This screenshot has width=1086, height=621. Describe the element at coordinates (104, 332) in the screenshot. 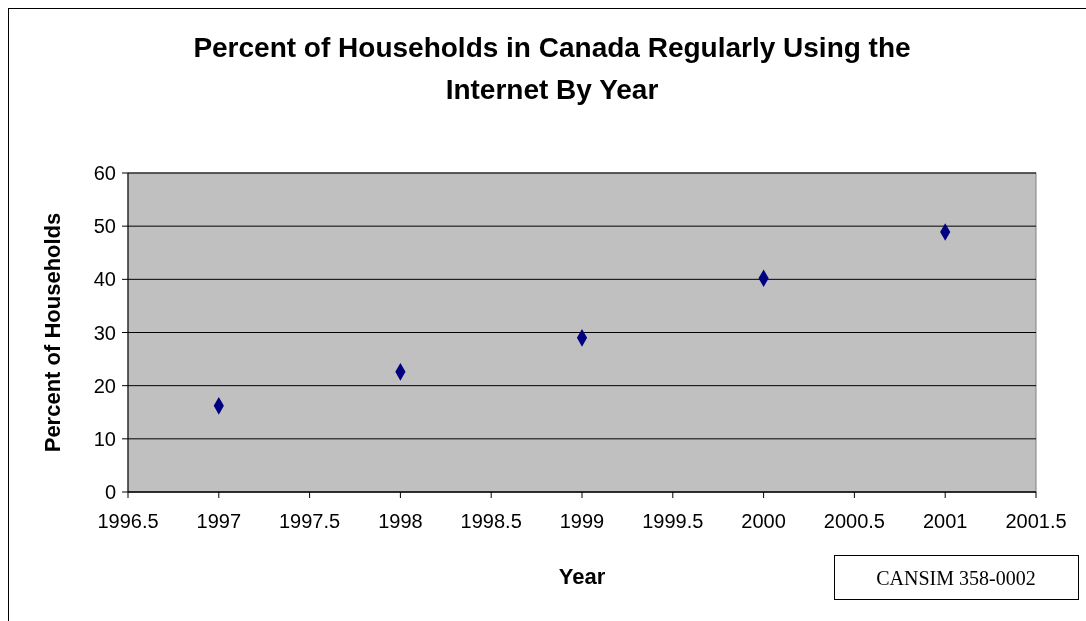

I see `y-tick-label: 30` at that location.